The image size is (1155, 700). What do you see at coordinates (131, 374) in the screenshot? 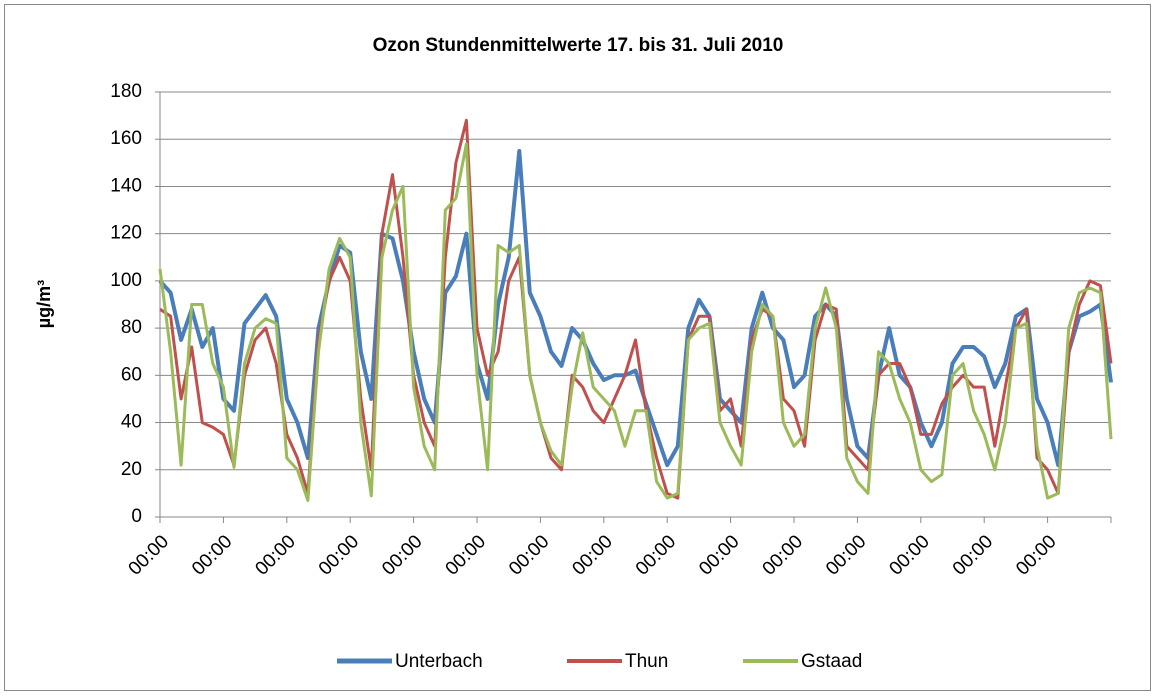
I see `y-tick-label: 60` at bounding box center [131, 374].